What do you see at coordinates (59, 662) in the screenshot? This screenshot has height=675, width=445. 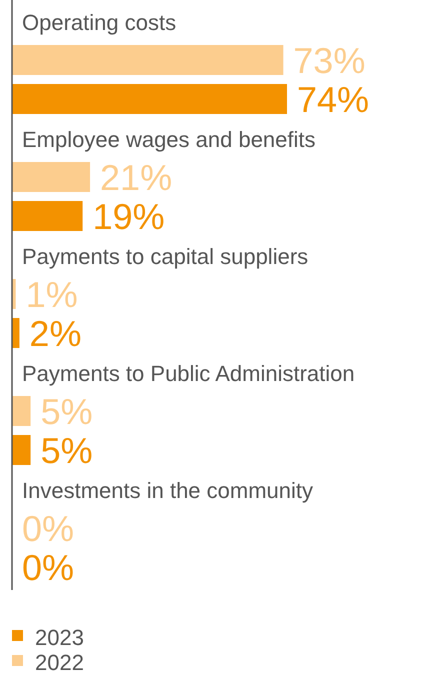 I see `legend-label: 2022` at bounding box center [59, 662].